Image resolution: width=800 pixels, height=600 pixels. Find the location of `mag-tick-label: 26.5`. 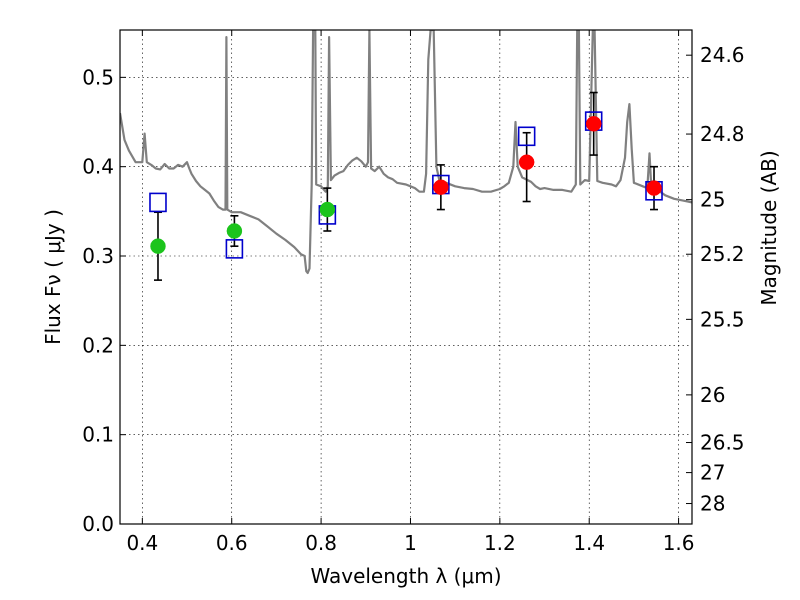

mag-tick-label: 26.5 is located at coordinates (722, 443).